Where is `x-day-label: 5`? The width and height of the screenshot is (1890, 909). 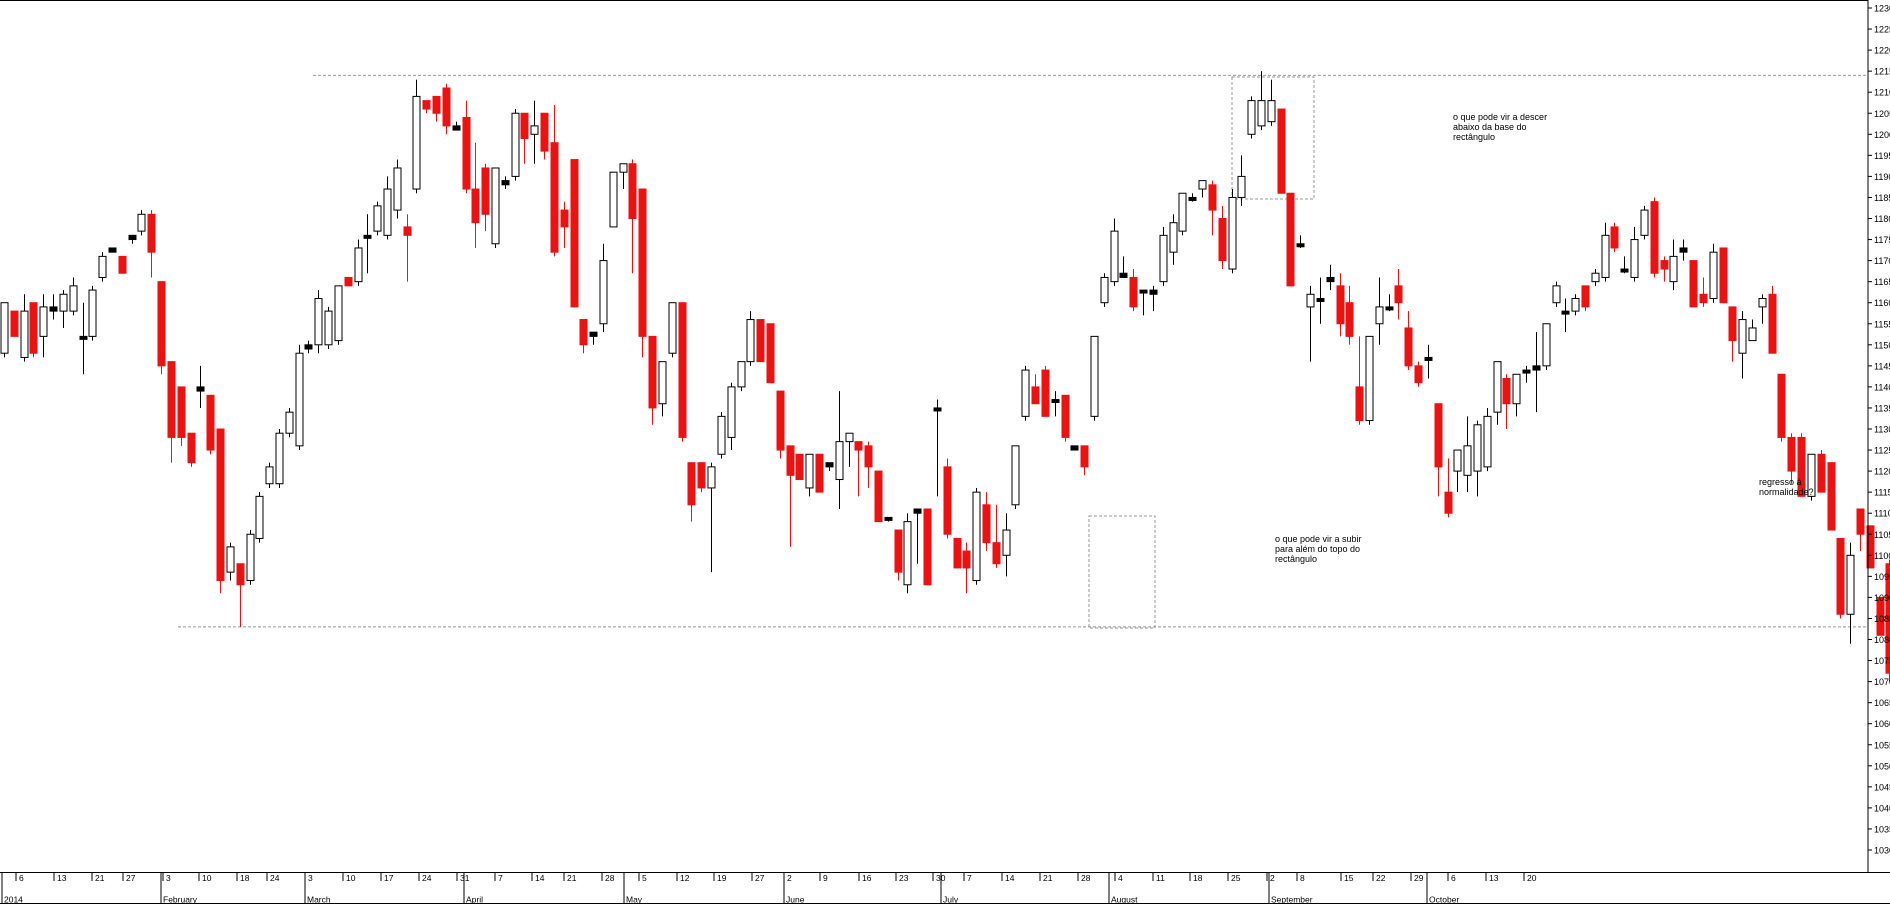
x-day-label: 5 is located at coordinates (644, 878).